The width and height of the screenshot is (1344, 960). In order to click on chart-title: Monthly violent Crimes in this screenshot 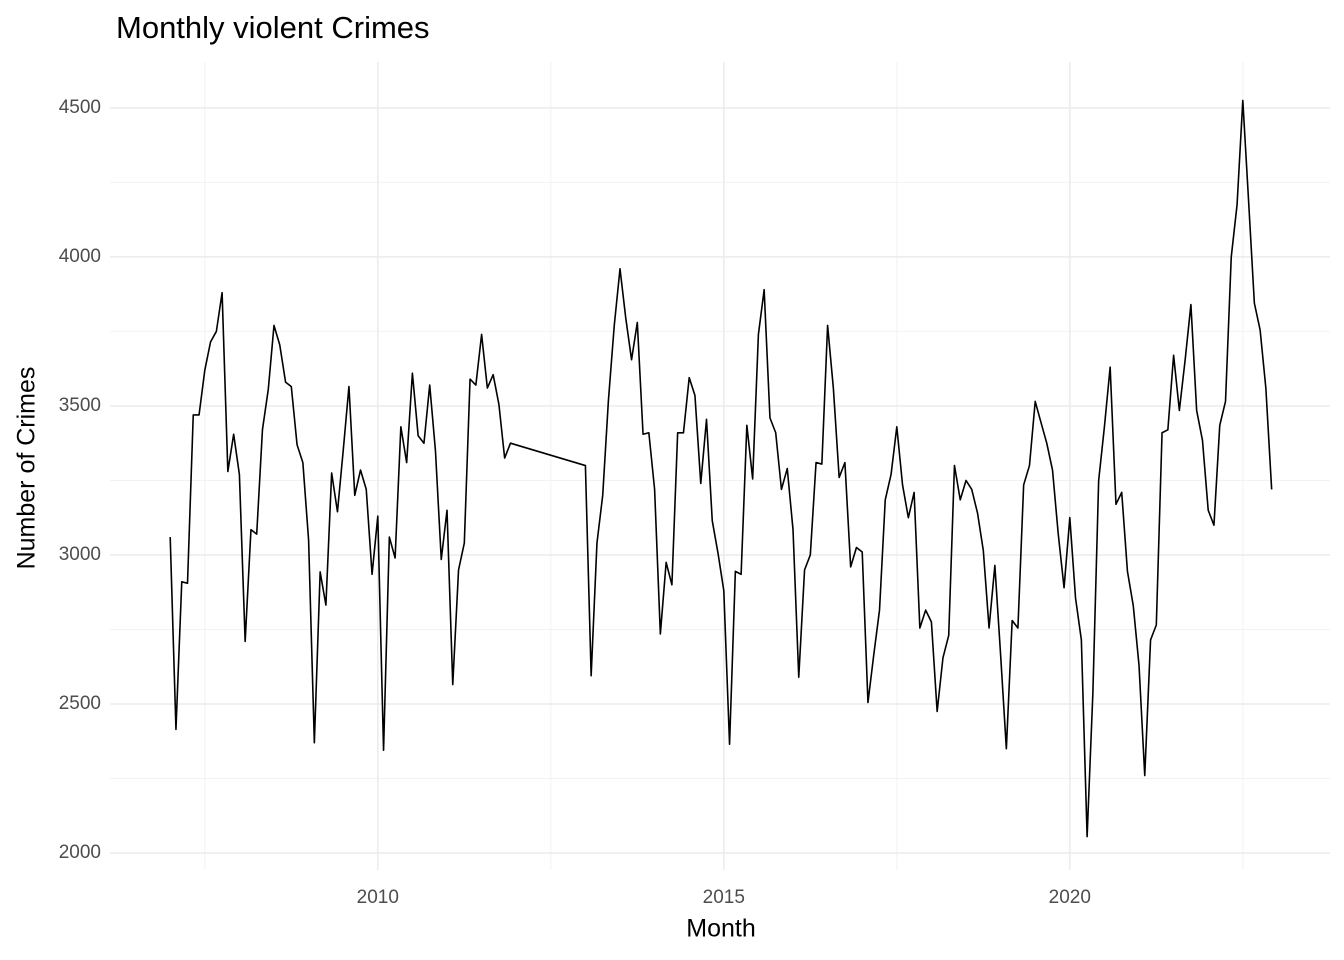, I will do `click(273, 27)`.